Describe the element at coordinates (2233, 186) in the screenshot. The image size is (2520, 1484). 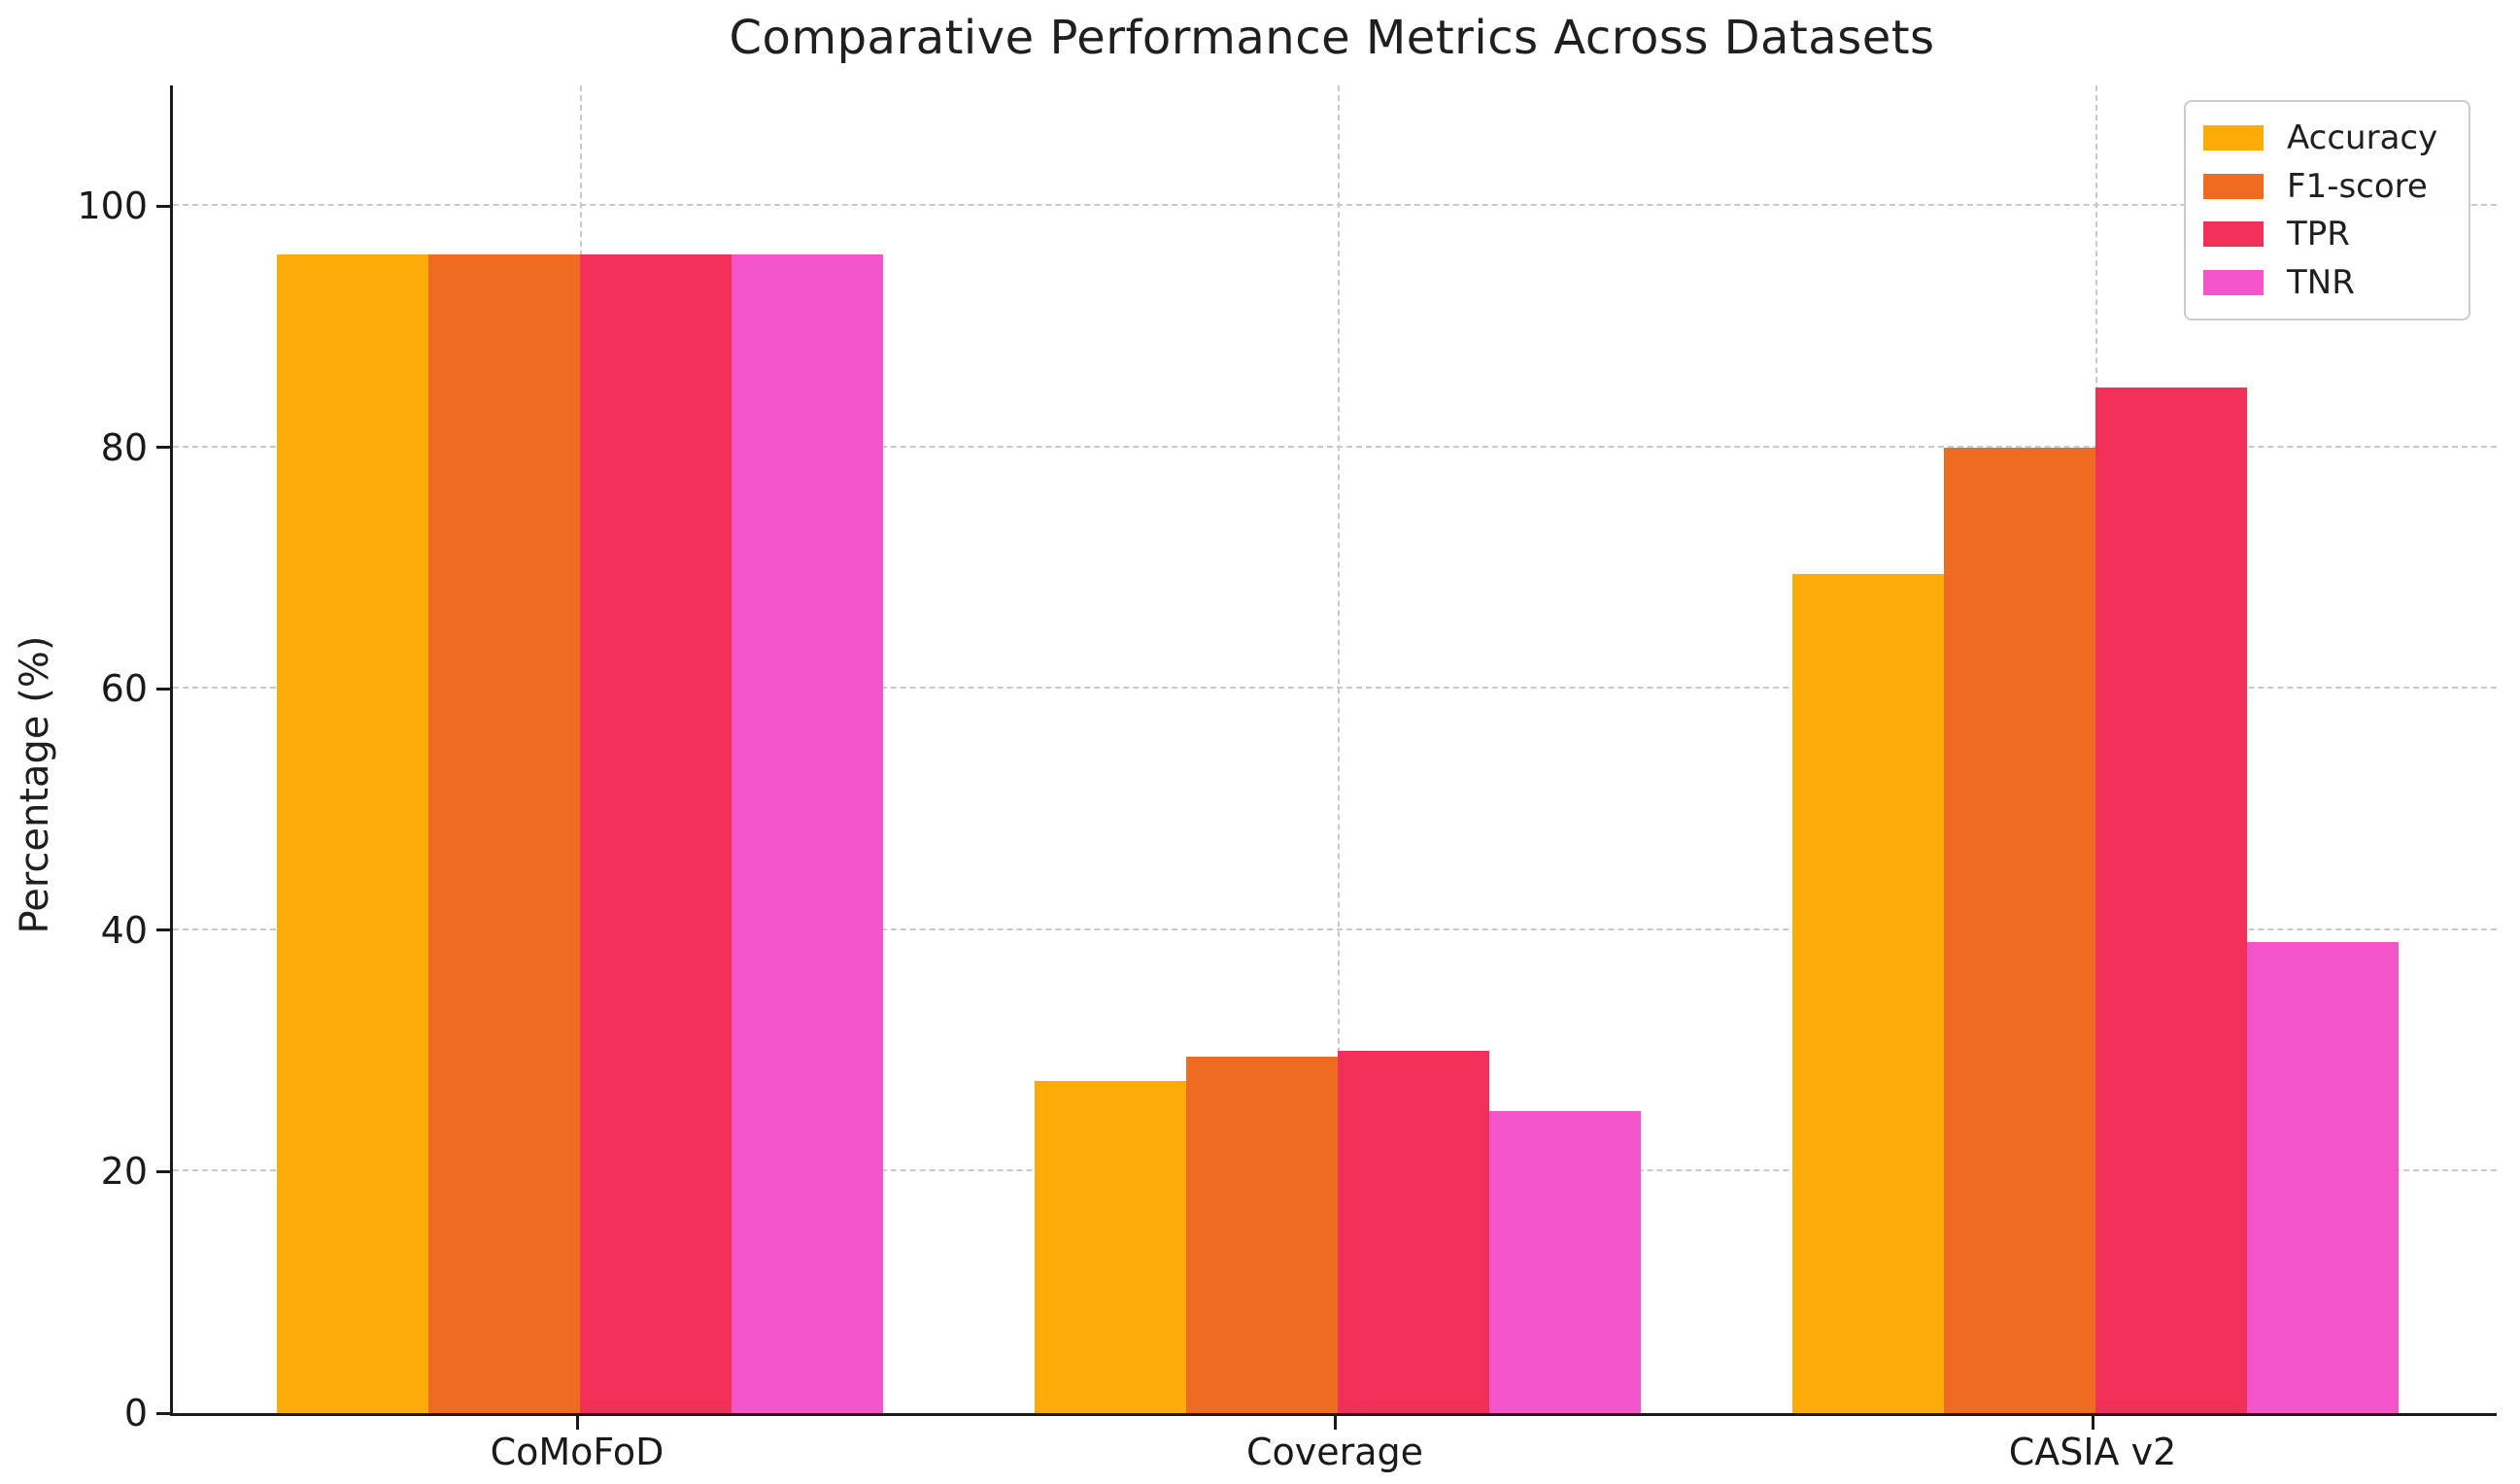
I see `legend-swatch-f1-score` at that location.